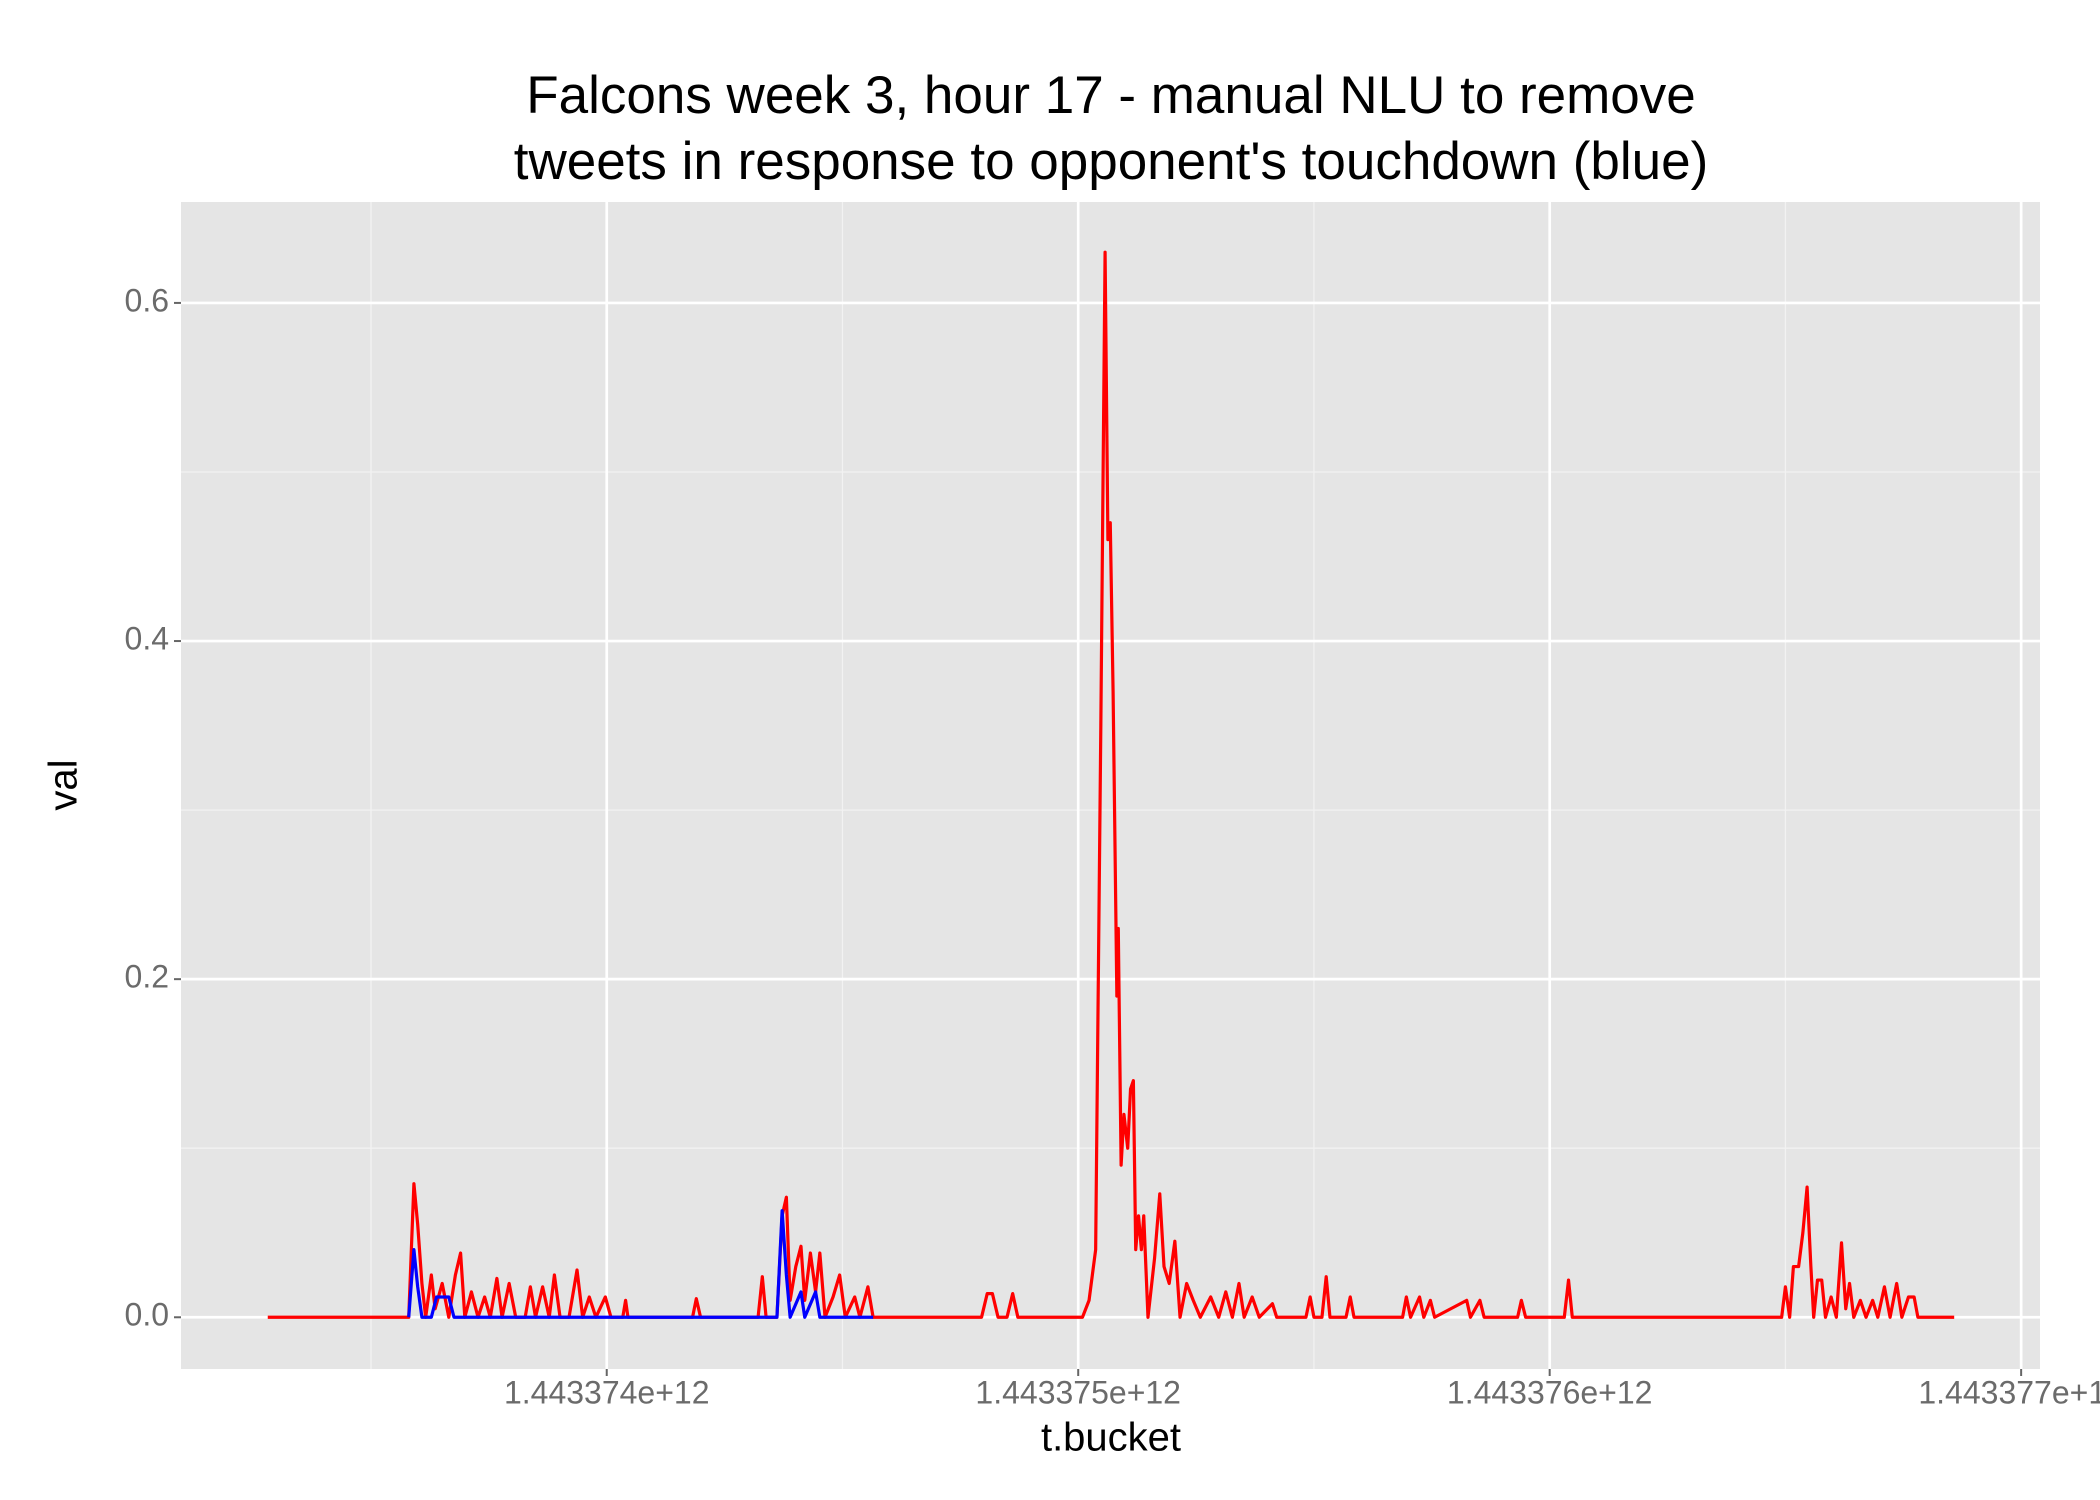 This screenshot has height=1500, width=2100. I want to click on y-tick-label: 0.0, so click(147, 1315).